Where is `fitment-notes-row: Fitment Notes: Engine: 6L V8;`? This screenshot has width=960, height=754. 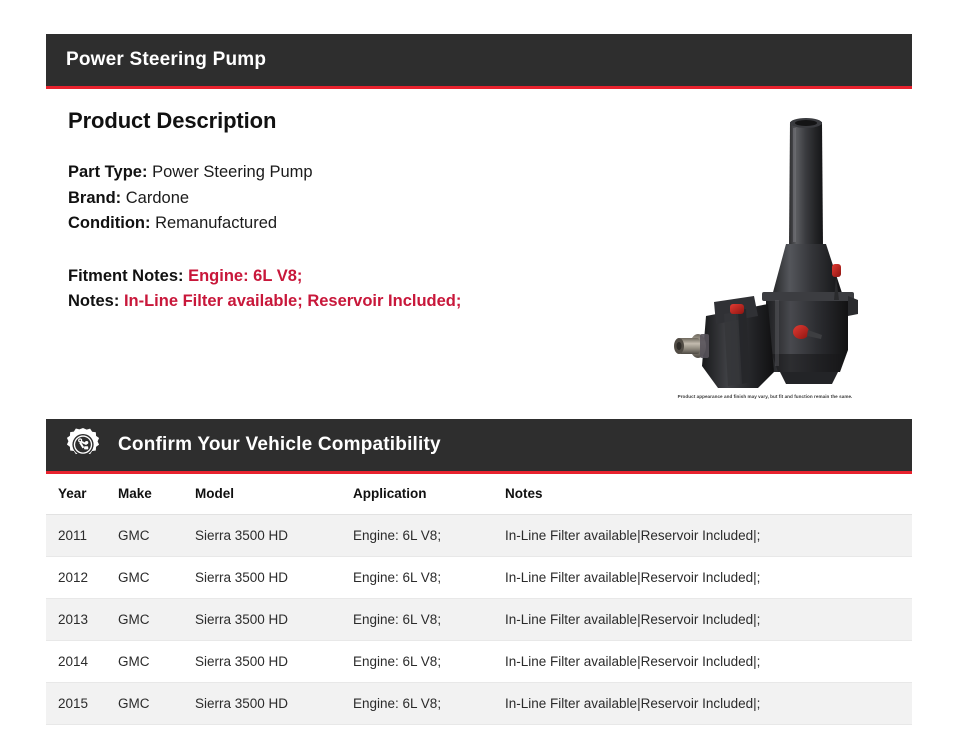 fitment-notes-row: Fitment Notes: Engine: 6L V8; is located at coordinates (283, 277).